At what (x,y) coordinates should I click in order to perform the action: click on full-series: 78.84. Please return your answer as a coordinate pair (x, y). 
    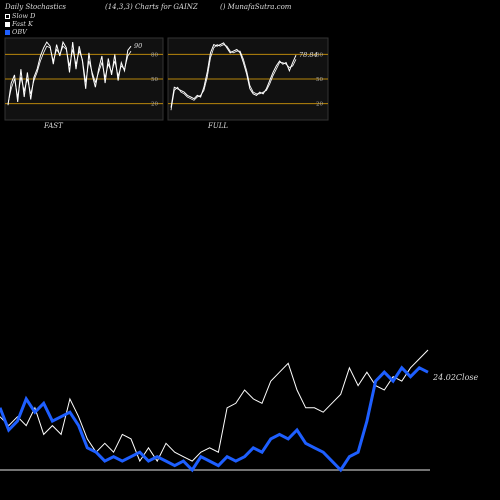
    Looking at the image, I should click on (244, 76).